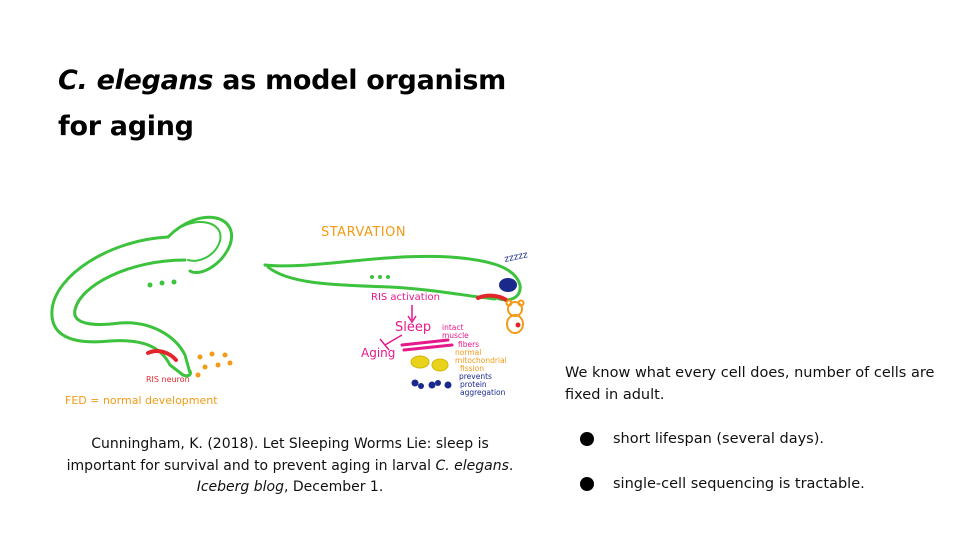 This screenshot has height=540, width=960. Describe the element at coordinates (468, 344) in the screenshot. I see `muscle-label-3: fibers` at that location.